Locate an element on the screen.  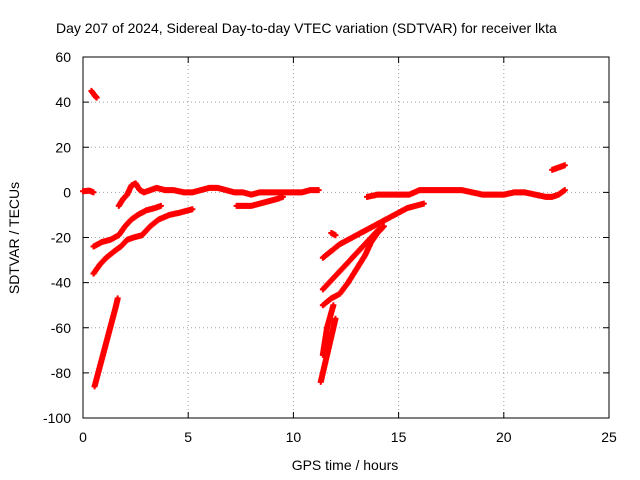
x-tick-label: 0 is located at coordinates (83, 437).